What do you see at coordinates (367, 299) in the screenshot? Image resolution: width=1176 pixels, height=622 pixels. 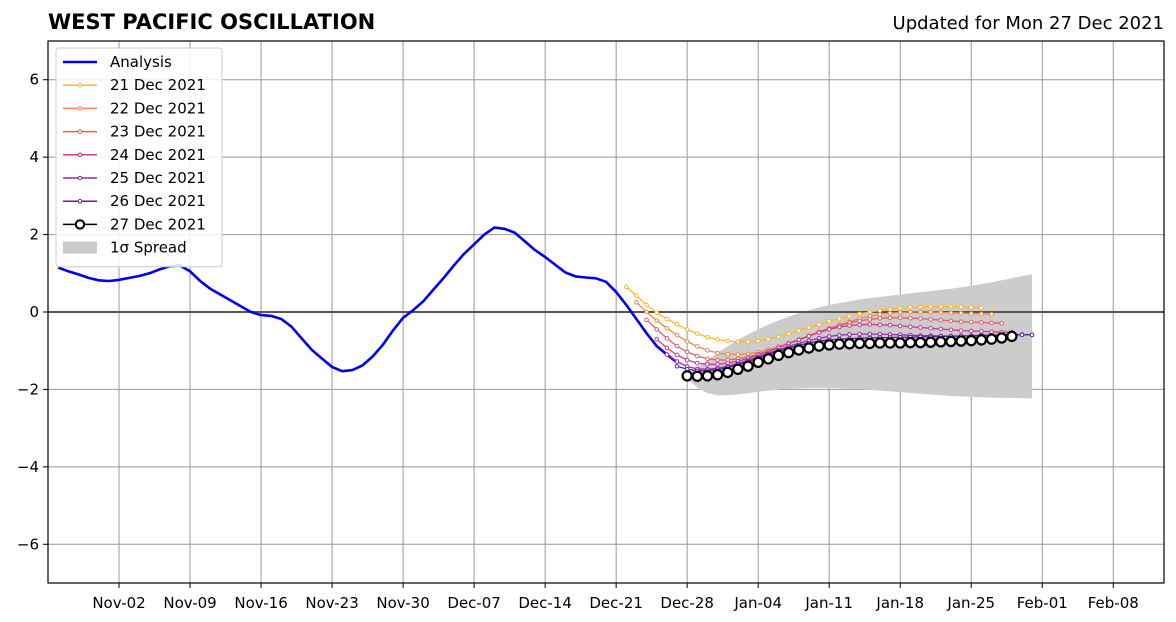 I see `analysis-line` at bounding box center [367, 299].